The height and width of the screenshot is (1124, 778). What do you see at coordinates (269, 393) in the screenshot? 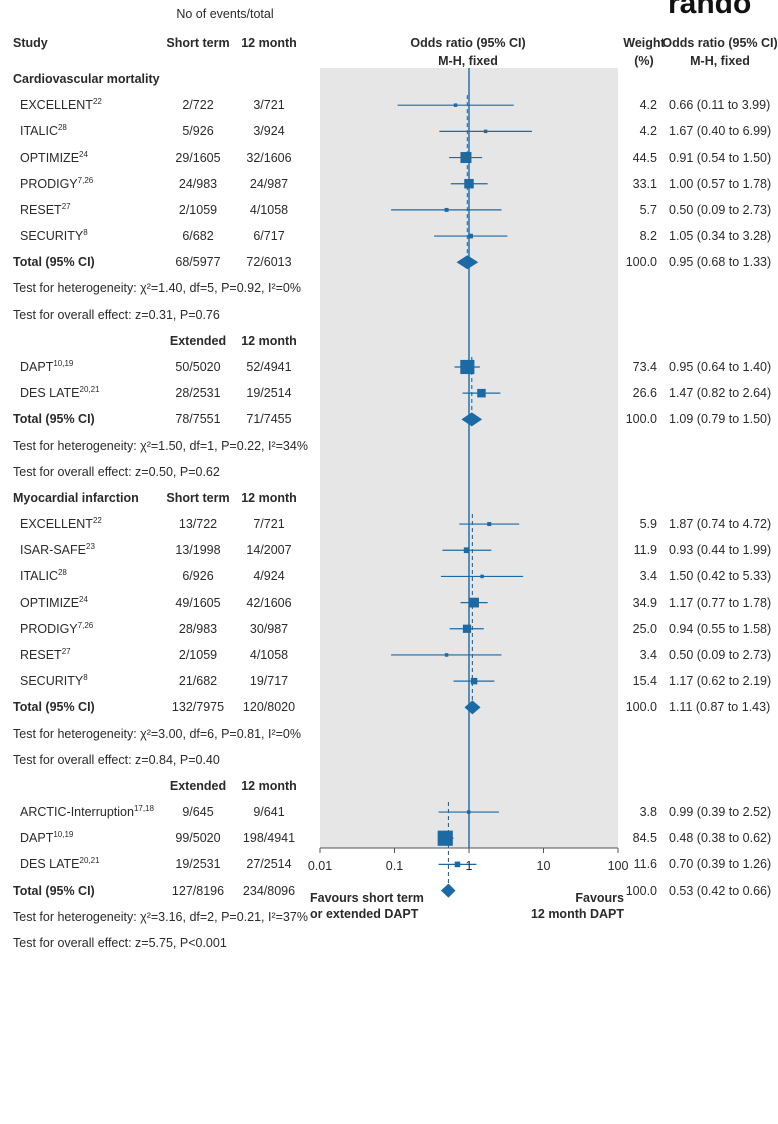
I see `events-arm-b: 19/2514` at bounding box center [269, 393].